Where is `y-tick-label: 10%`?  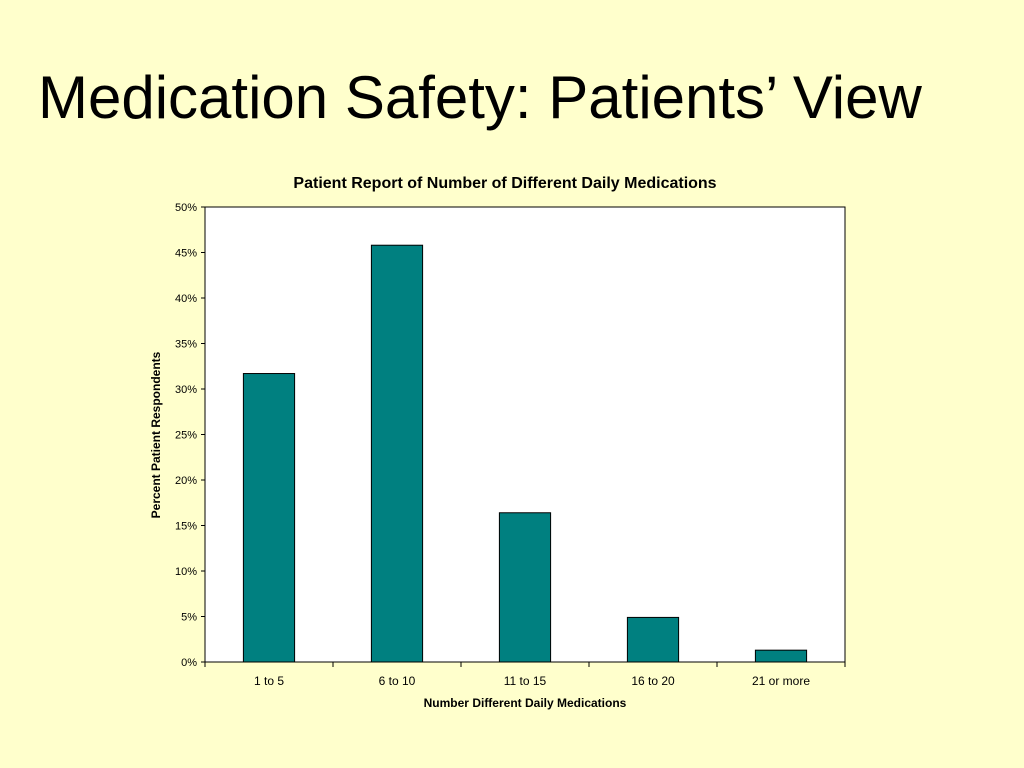 y-tick-label: 10% is located at coordinates (186, 572).